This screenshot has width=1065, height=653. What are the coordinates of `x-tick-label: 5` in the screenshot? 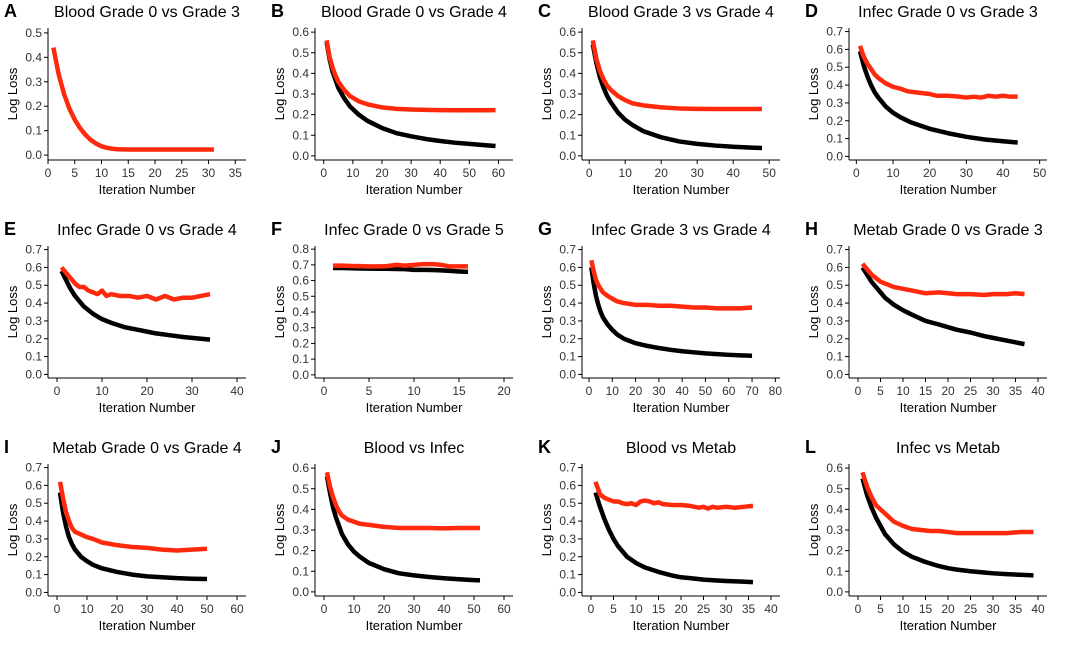 It's located at (880, 391).